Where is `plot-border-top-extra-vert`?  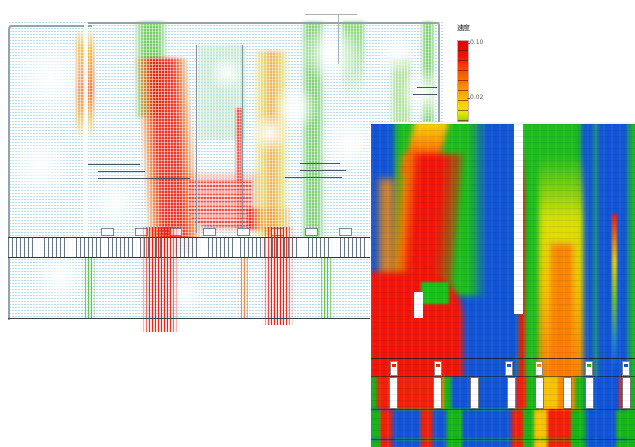 plot-border-top-extra-vert is located at coordinates (338, 39).